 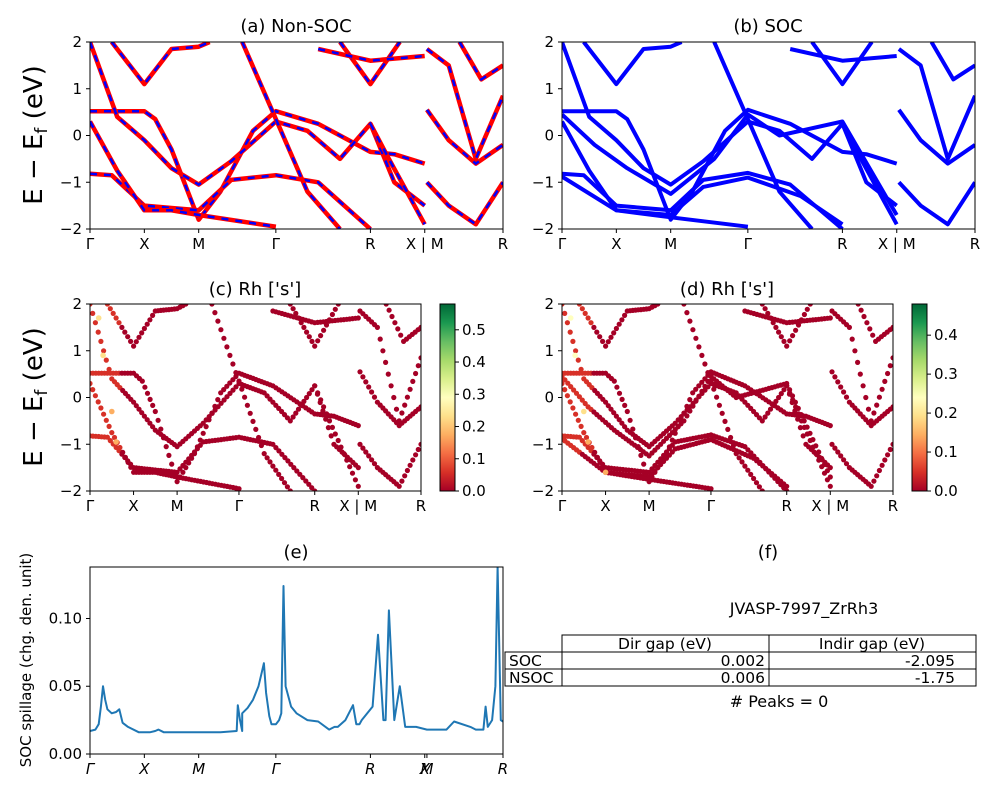 I want to click on xtick-label: M, so click(x=198, y=769).